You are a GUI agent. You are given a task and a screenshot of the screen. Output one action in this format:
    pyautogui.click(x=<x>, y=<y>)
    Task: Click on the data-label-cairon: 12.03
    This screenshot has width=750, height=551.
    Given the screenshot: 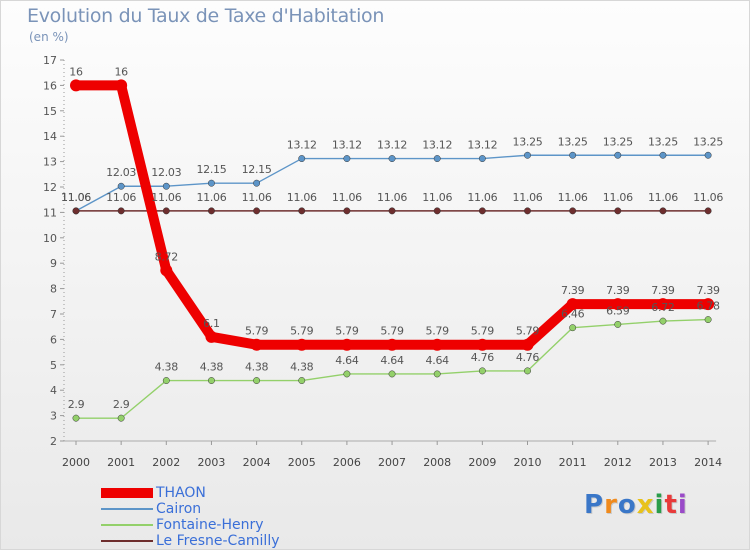 What is the action you would take?
    pyautogui.click(x=121, y=172)
    